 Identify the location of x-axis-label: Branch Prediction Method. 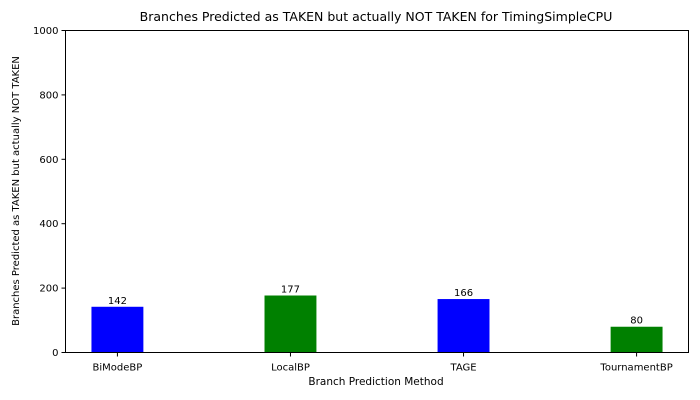
(375, 382).